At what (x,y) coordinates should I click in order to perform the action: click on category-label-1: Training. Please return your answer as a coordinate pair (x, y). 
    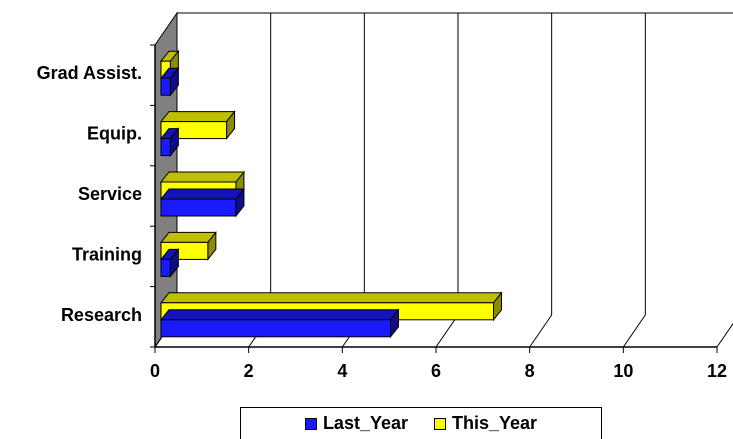
    Looking at the image, I should click on (107, 254).